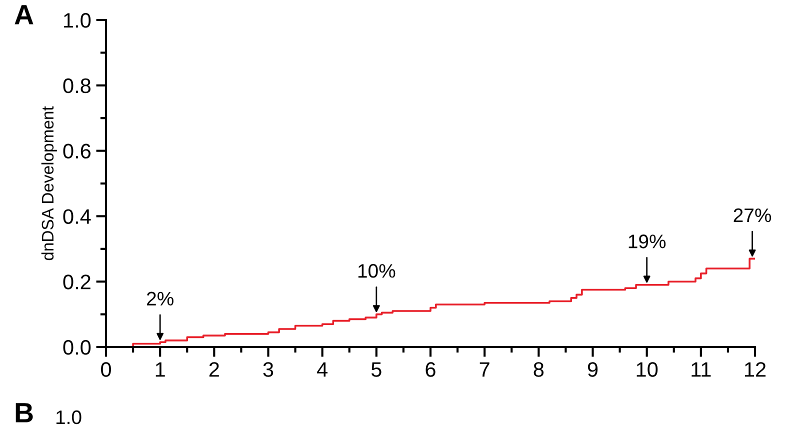 The height and width of the screenshot is (433, 788). What do you see at coordinates (214, 369) in the screenshot?
I see `x-tick-label: 2` at bounding box center [214, 369].